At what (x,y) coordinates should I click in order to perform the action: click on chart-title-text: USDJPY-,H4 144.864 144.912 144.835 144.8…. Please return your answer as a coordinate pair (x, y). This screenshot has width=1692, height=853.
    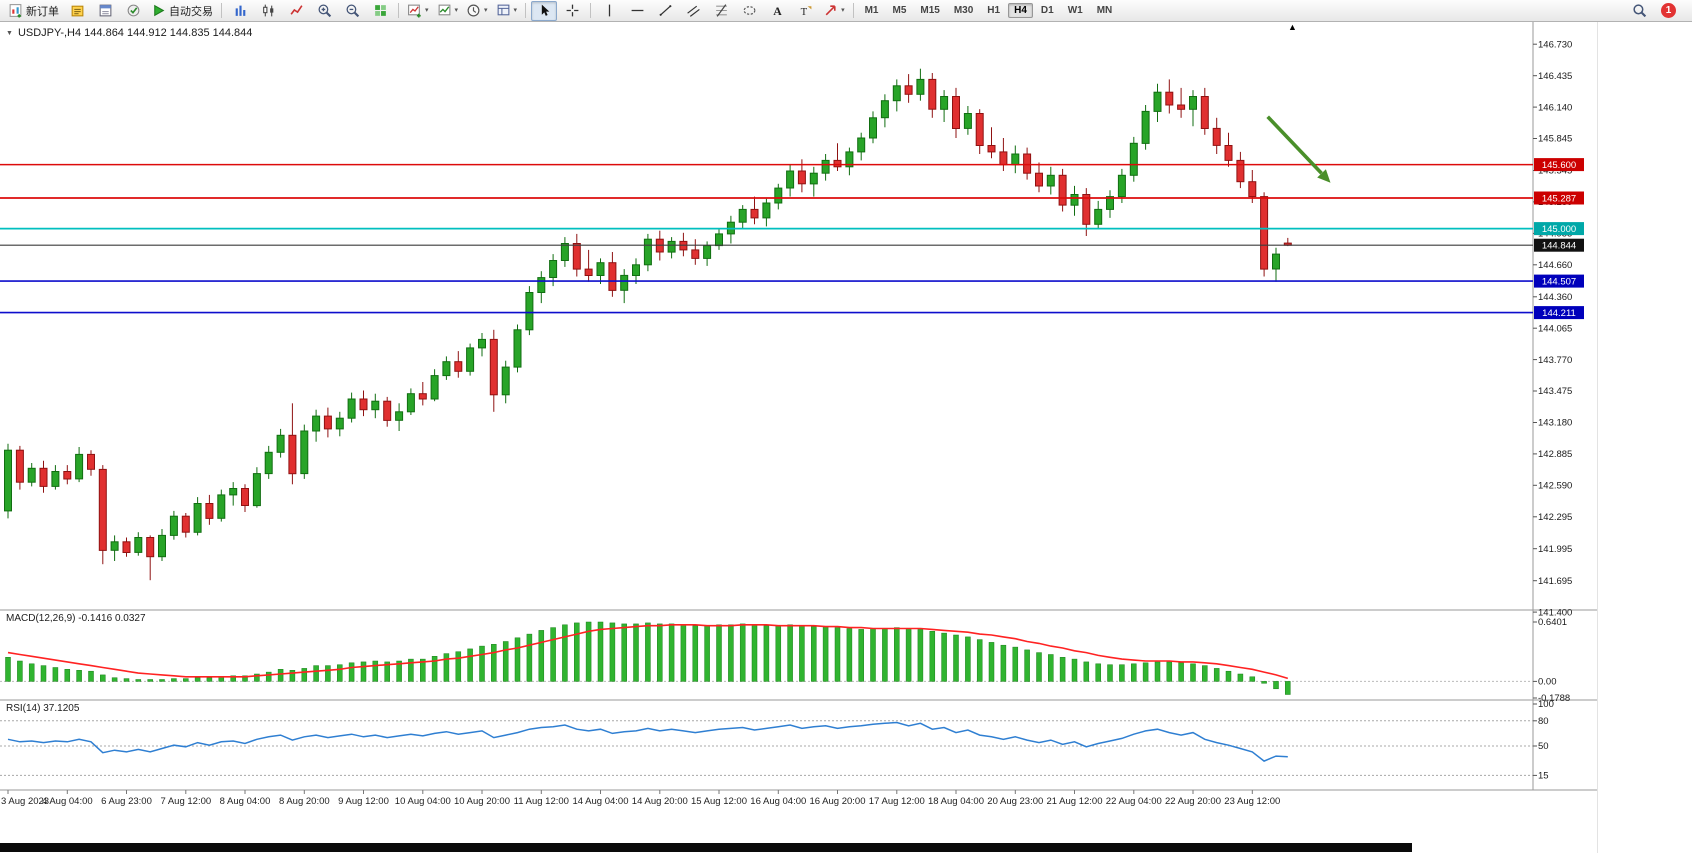
    Looking at the image, I should click on (135, 33).